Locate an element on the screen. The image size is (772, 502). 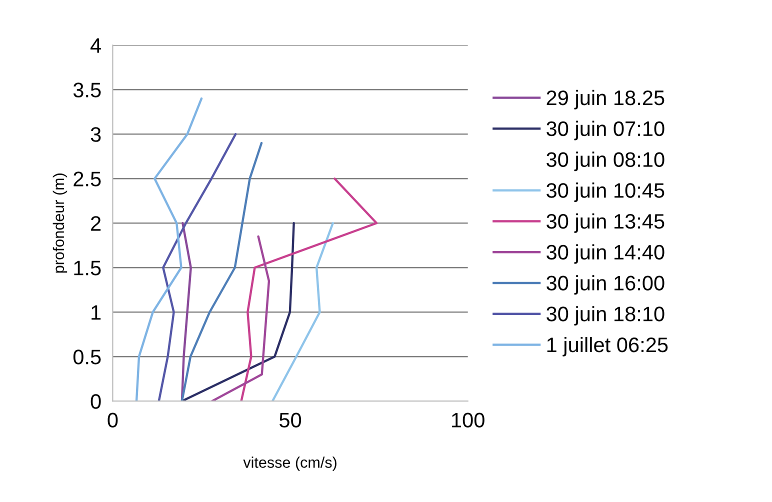
legend-label: 30 juin 10:45 is located at coordinates (605, 192).